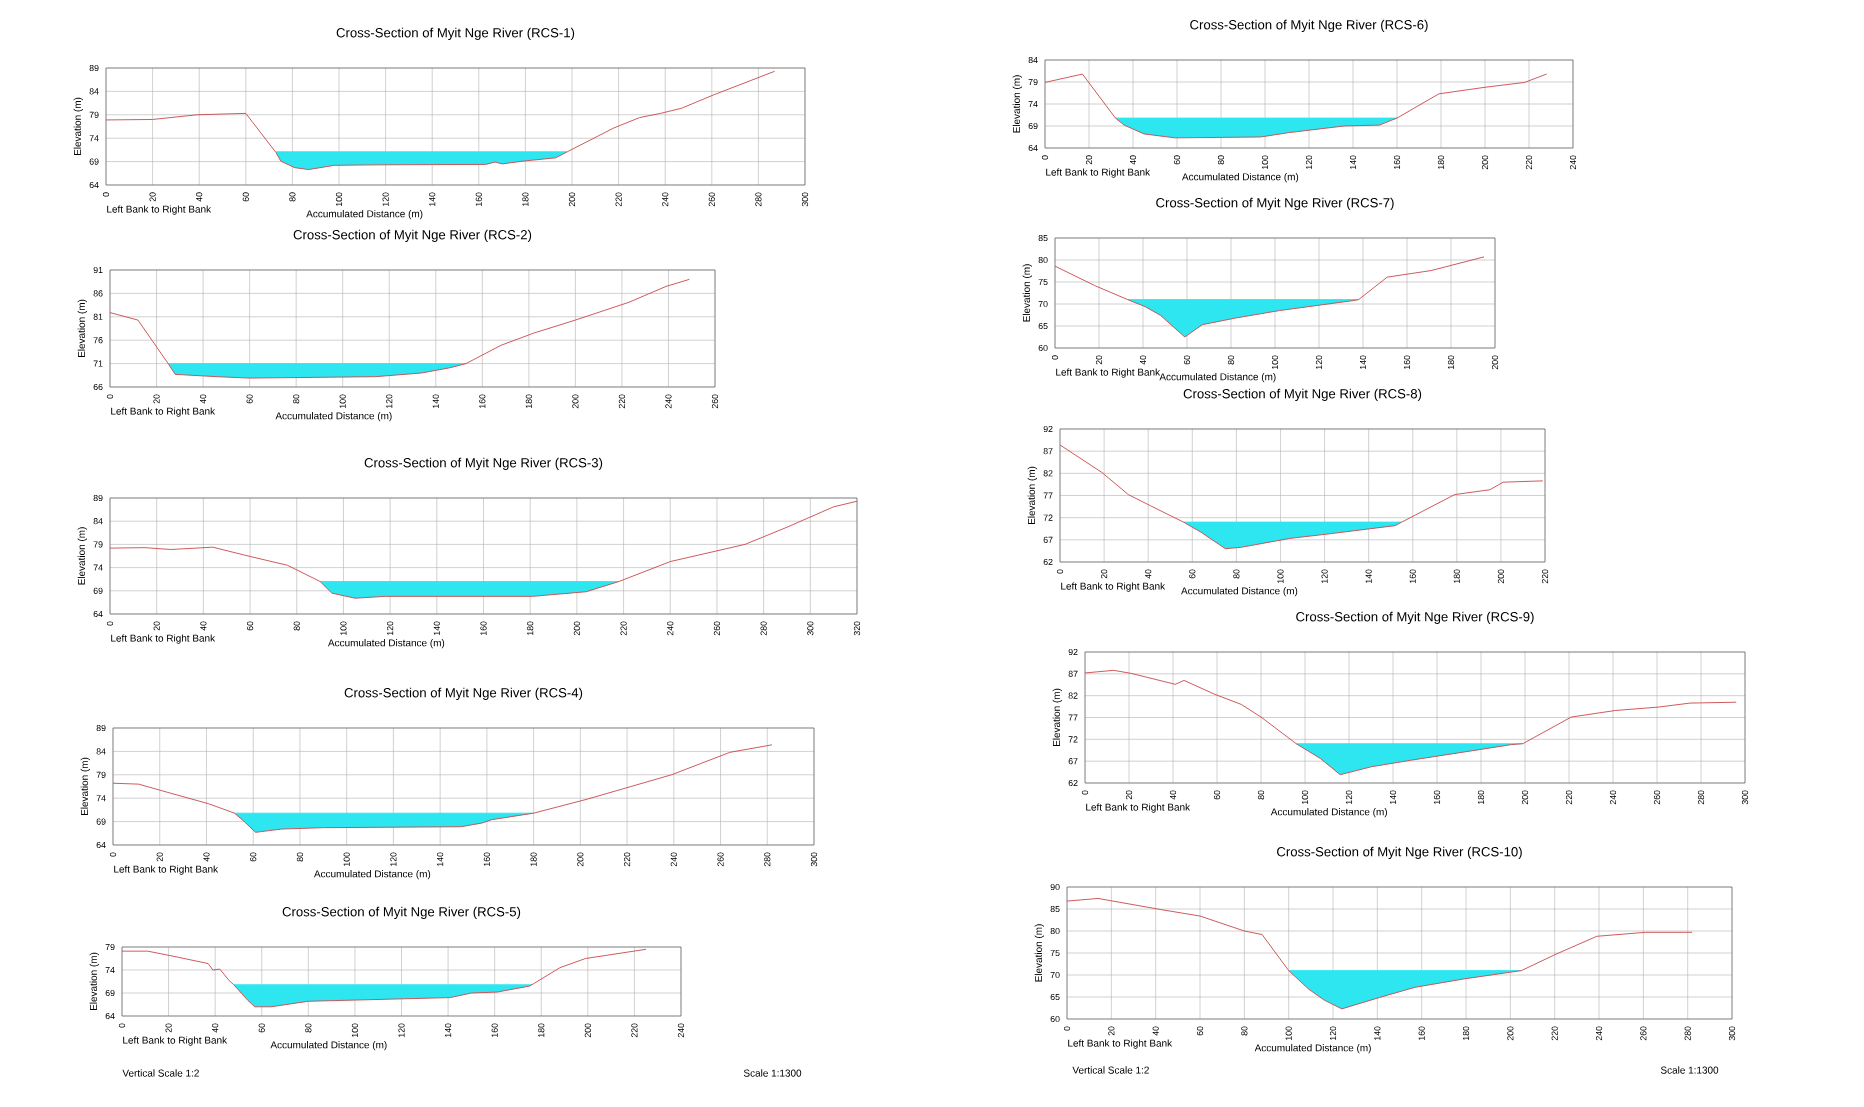 The width and height of the screenshot is (1864, 1107). I want to click on y-tick-label: 65, so click(1043, 326).